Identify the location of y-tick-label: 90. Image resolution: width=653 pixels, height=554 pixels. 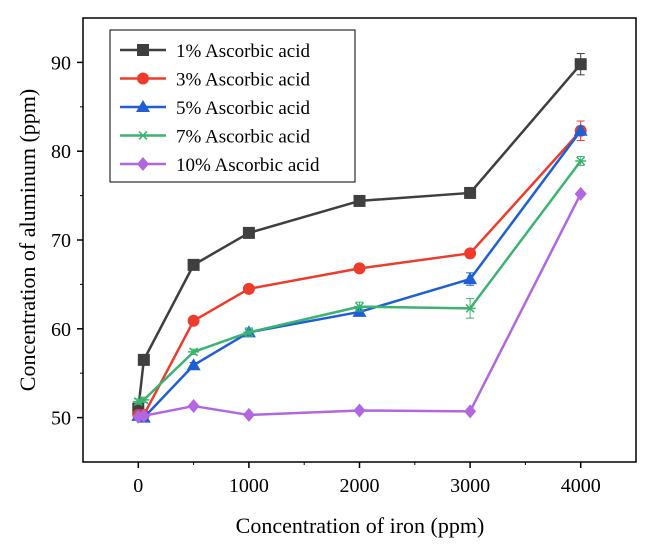
(61, 63).